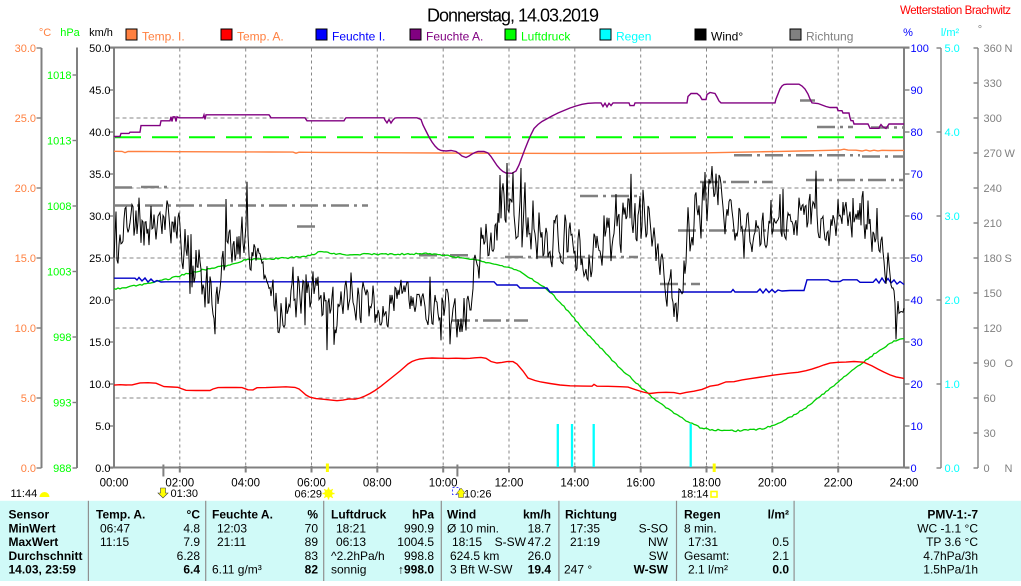  I want to click on svg-text: Luftdruck, so click(546, 37).